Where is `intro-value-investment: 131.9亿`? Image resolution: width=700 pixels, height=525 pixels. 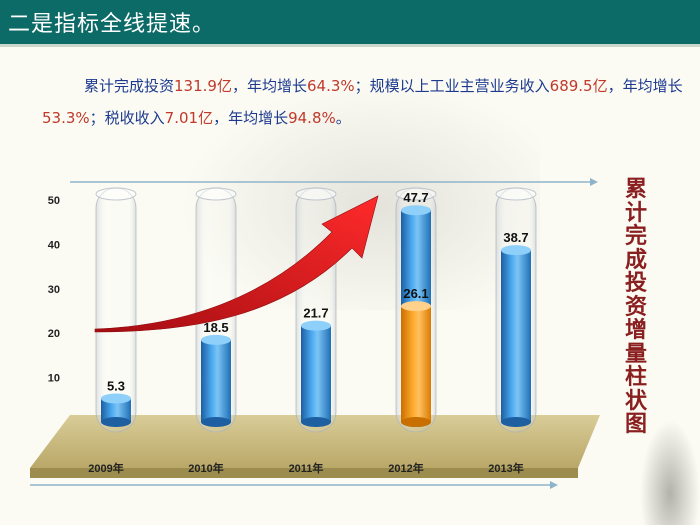
intro-value-investment: 131.9亿 is located at coordinates (203, 86).